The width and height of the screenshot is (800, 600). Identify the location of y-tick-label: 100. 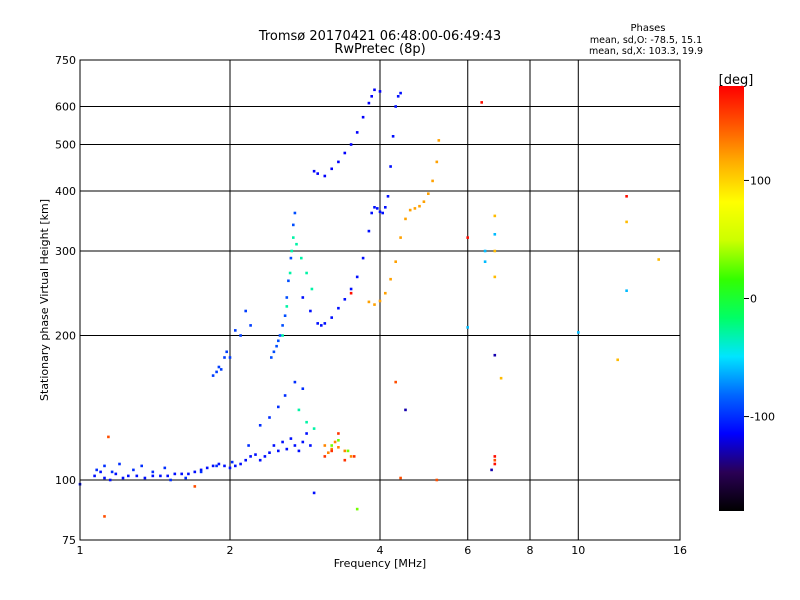
(65, 480).